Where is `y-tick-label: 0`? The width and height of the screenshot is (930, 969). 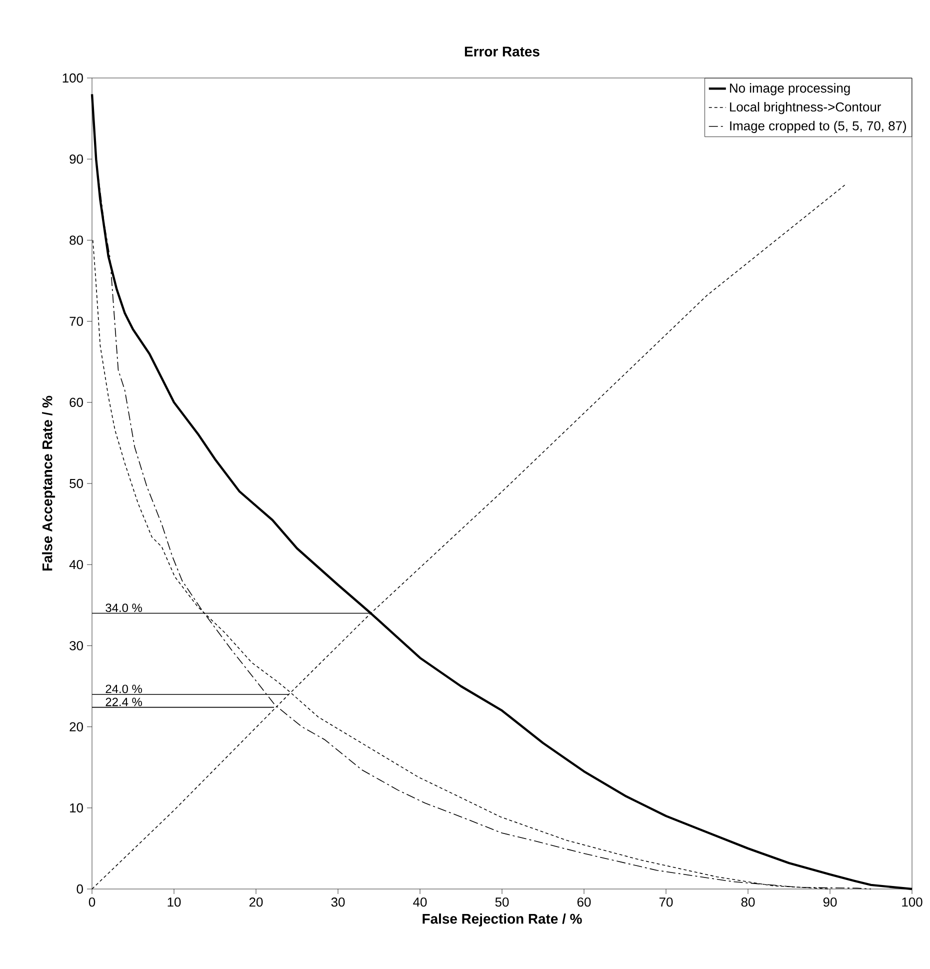
y-tick-label: 0 is located at coordinates (79, 889).